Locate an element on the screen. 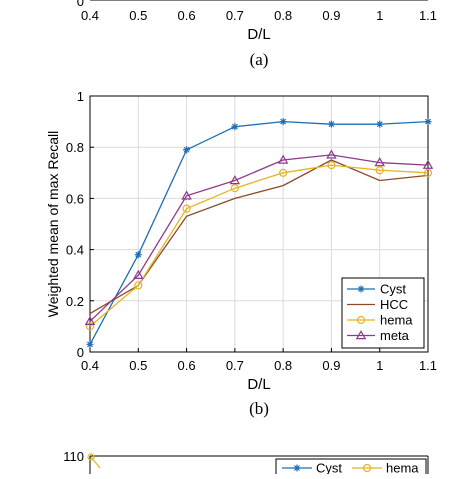  legend-marker-meta is located at coordinates (361, 335).